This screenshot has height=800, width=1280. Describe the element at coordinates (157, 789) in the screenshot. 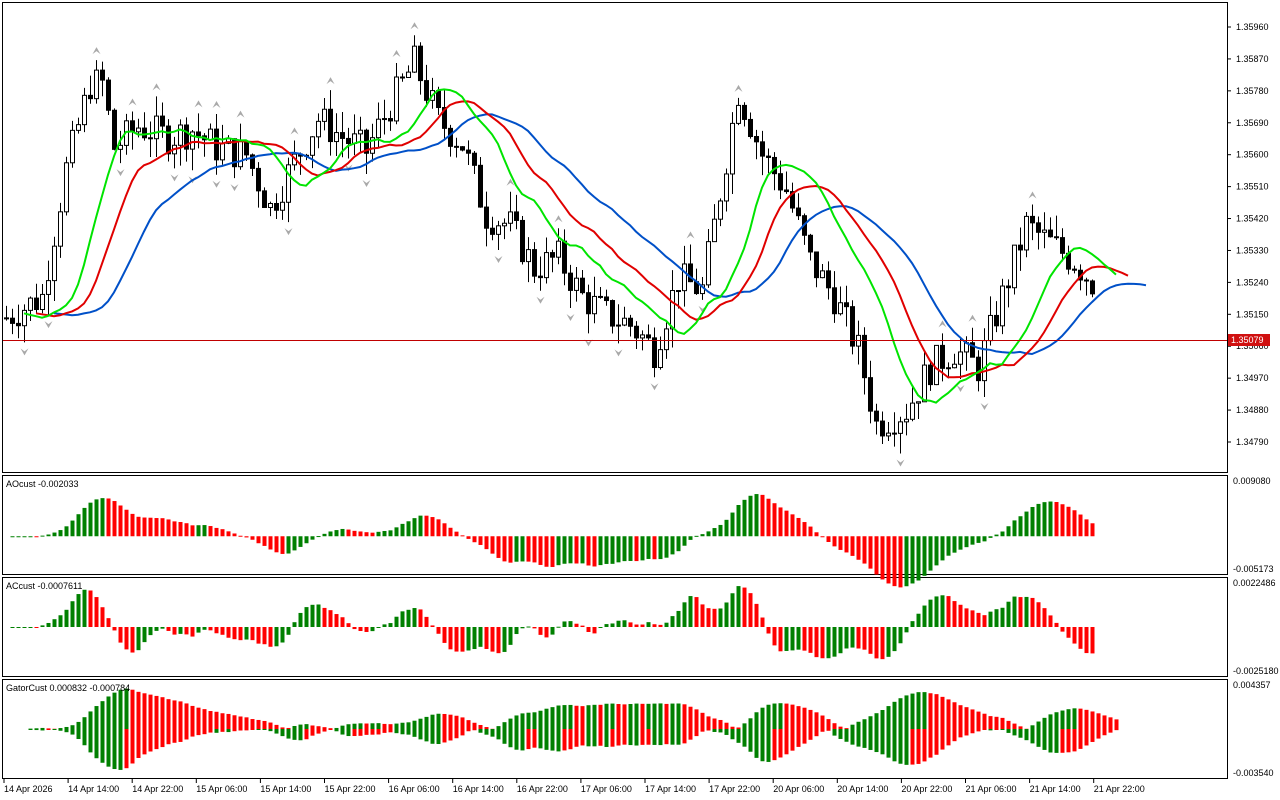

I see `time-tick-label: 14 Apr 22:00` at that location.